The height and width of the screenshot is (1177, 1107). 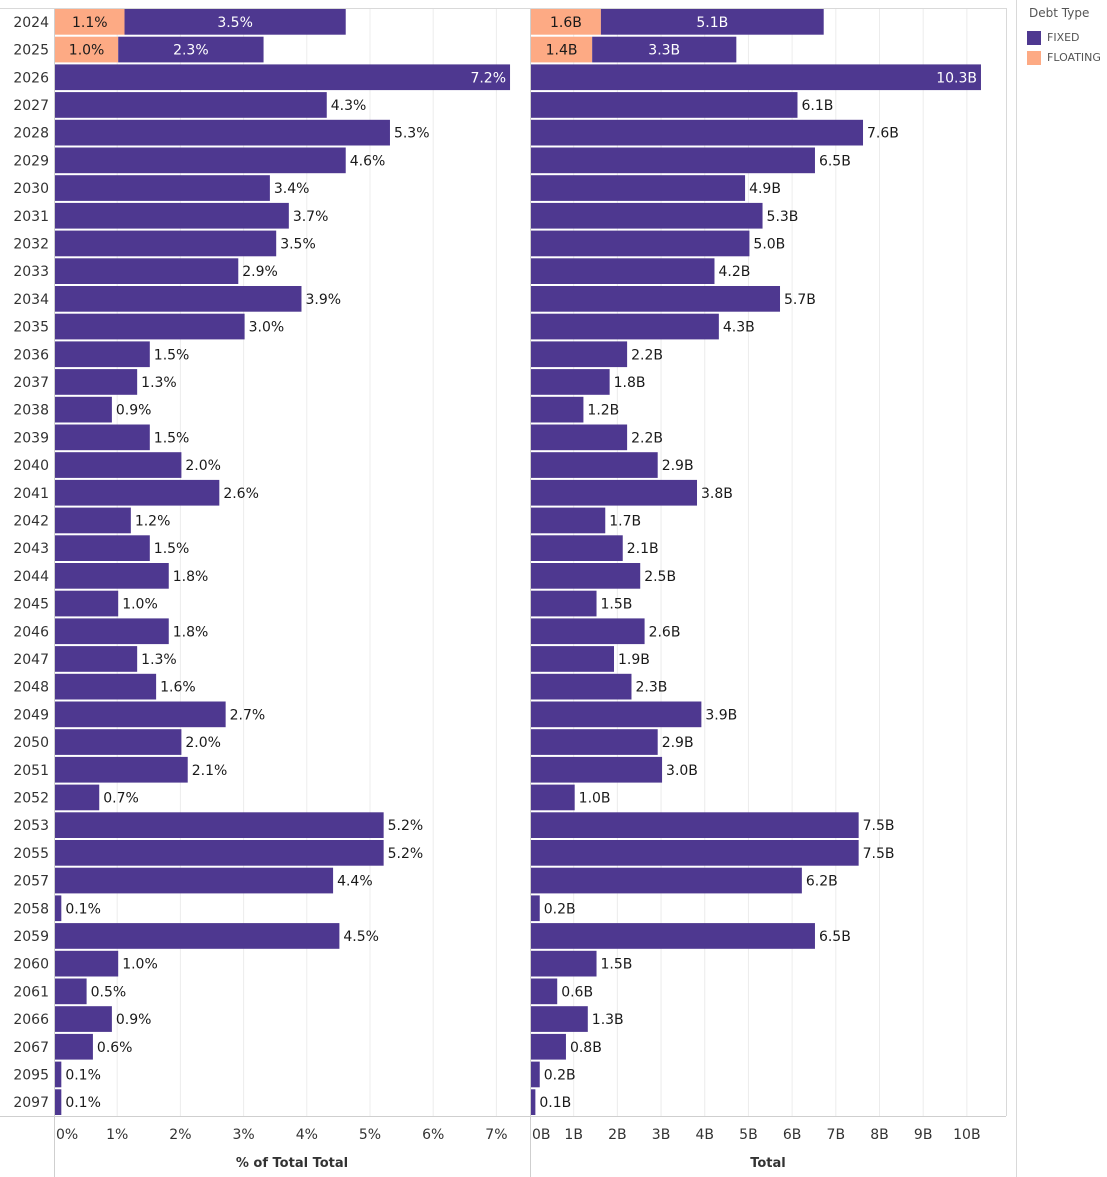 What do you see at coordinates (673, 936) in the screenshot?
I see `bar-fixed-total-2059` at bounding box center [673, 936].